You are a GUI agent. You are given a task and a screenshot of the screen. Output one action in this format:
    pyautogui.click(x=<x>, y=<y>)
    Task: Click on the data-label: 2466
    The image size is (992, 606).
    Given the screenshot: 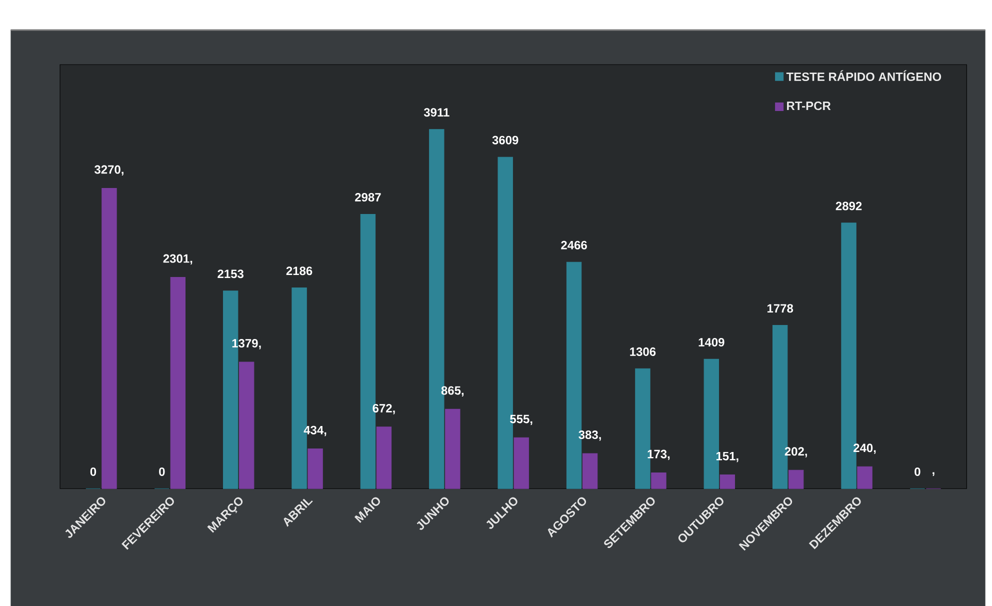 What is the action you would take?
    pyautogui.click(x=574, y=245)
    